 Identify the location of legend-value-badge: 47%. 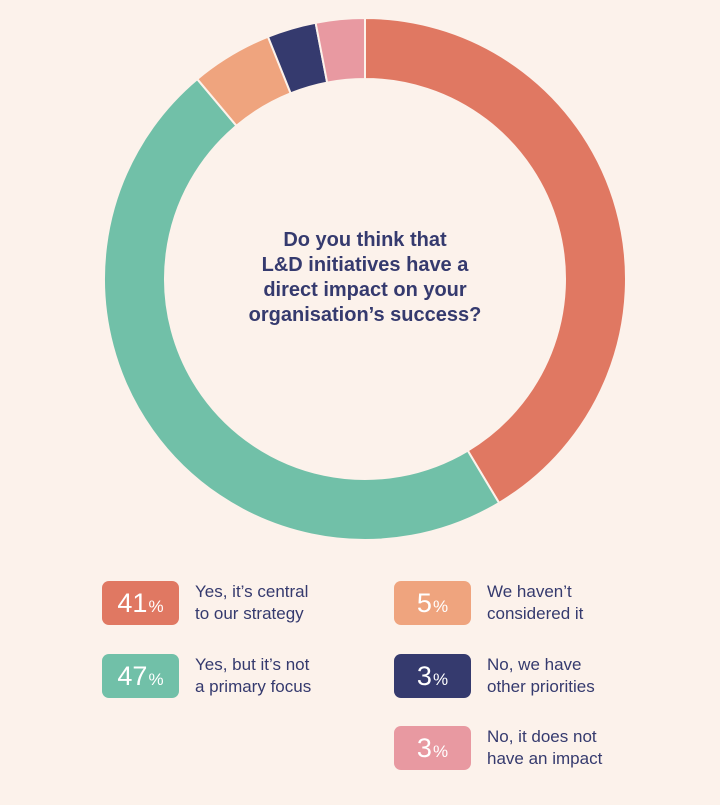
(140, 676).